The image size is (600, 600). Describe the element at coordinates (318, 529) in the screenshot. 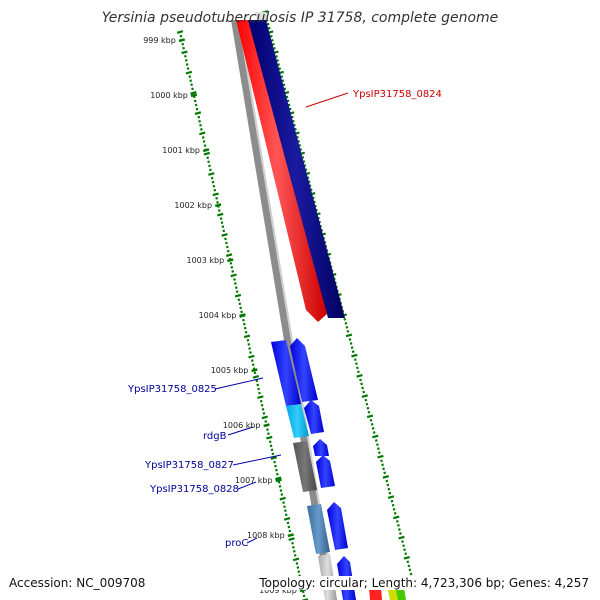

I see `gene-proc-steel` at that location.